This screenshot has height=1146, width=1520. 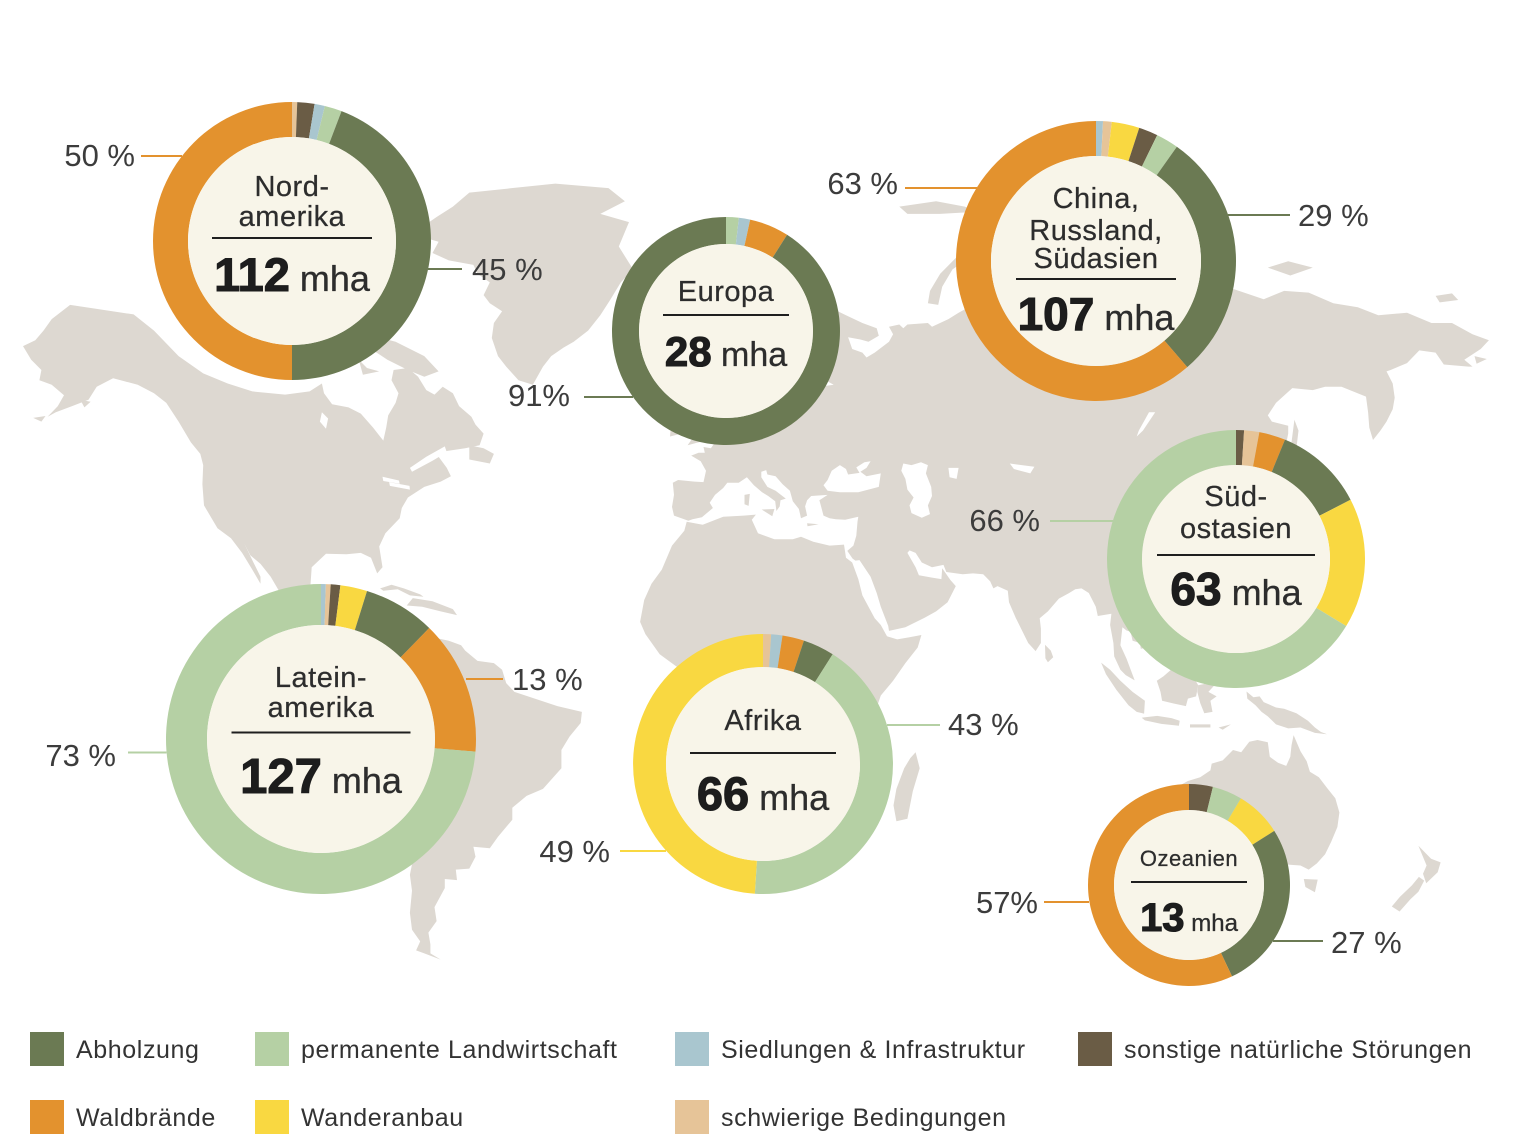 I want to click on svg-text: Nord-, so click(x=291, y=187).